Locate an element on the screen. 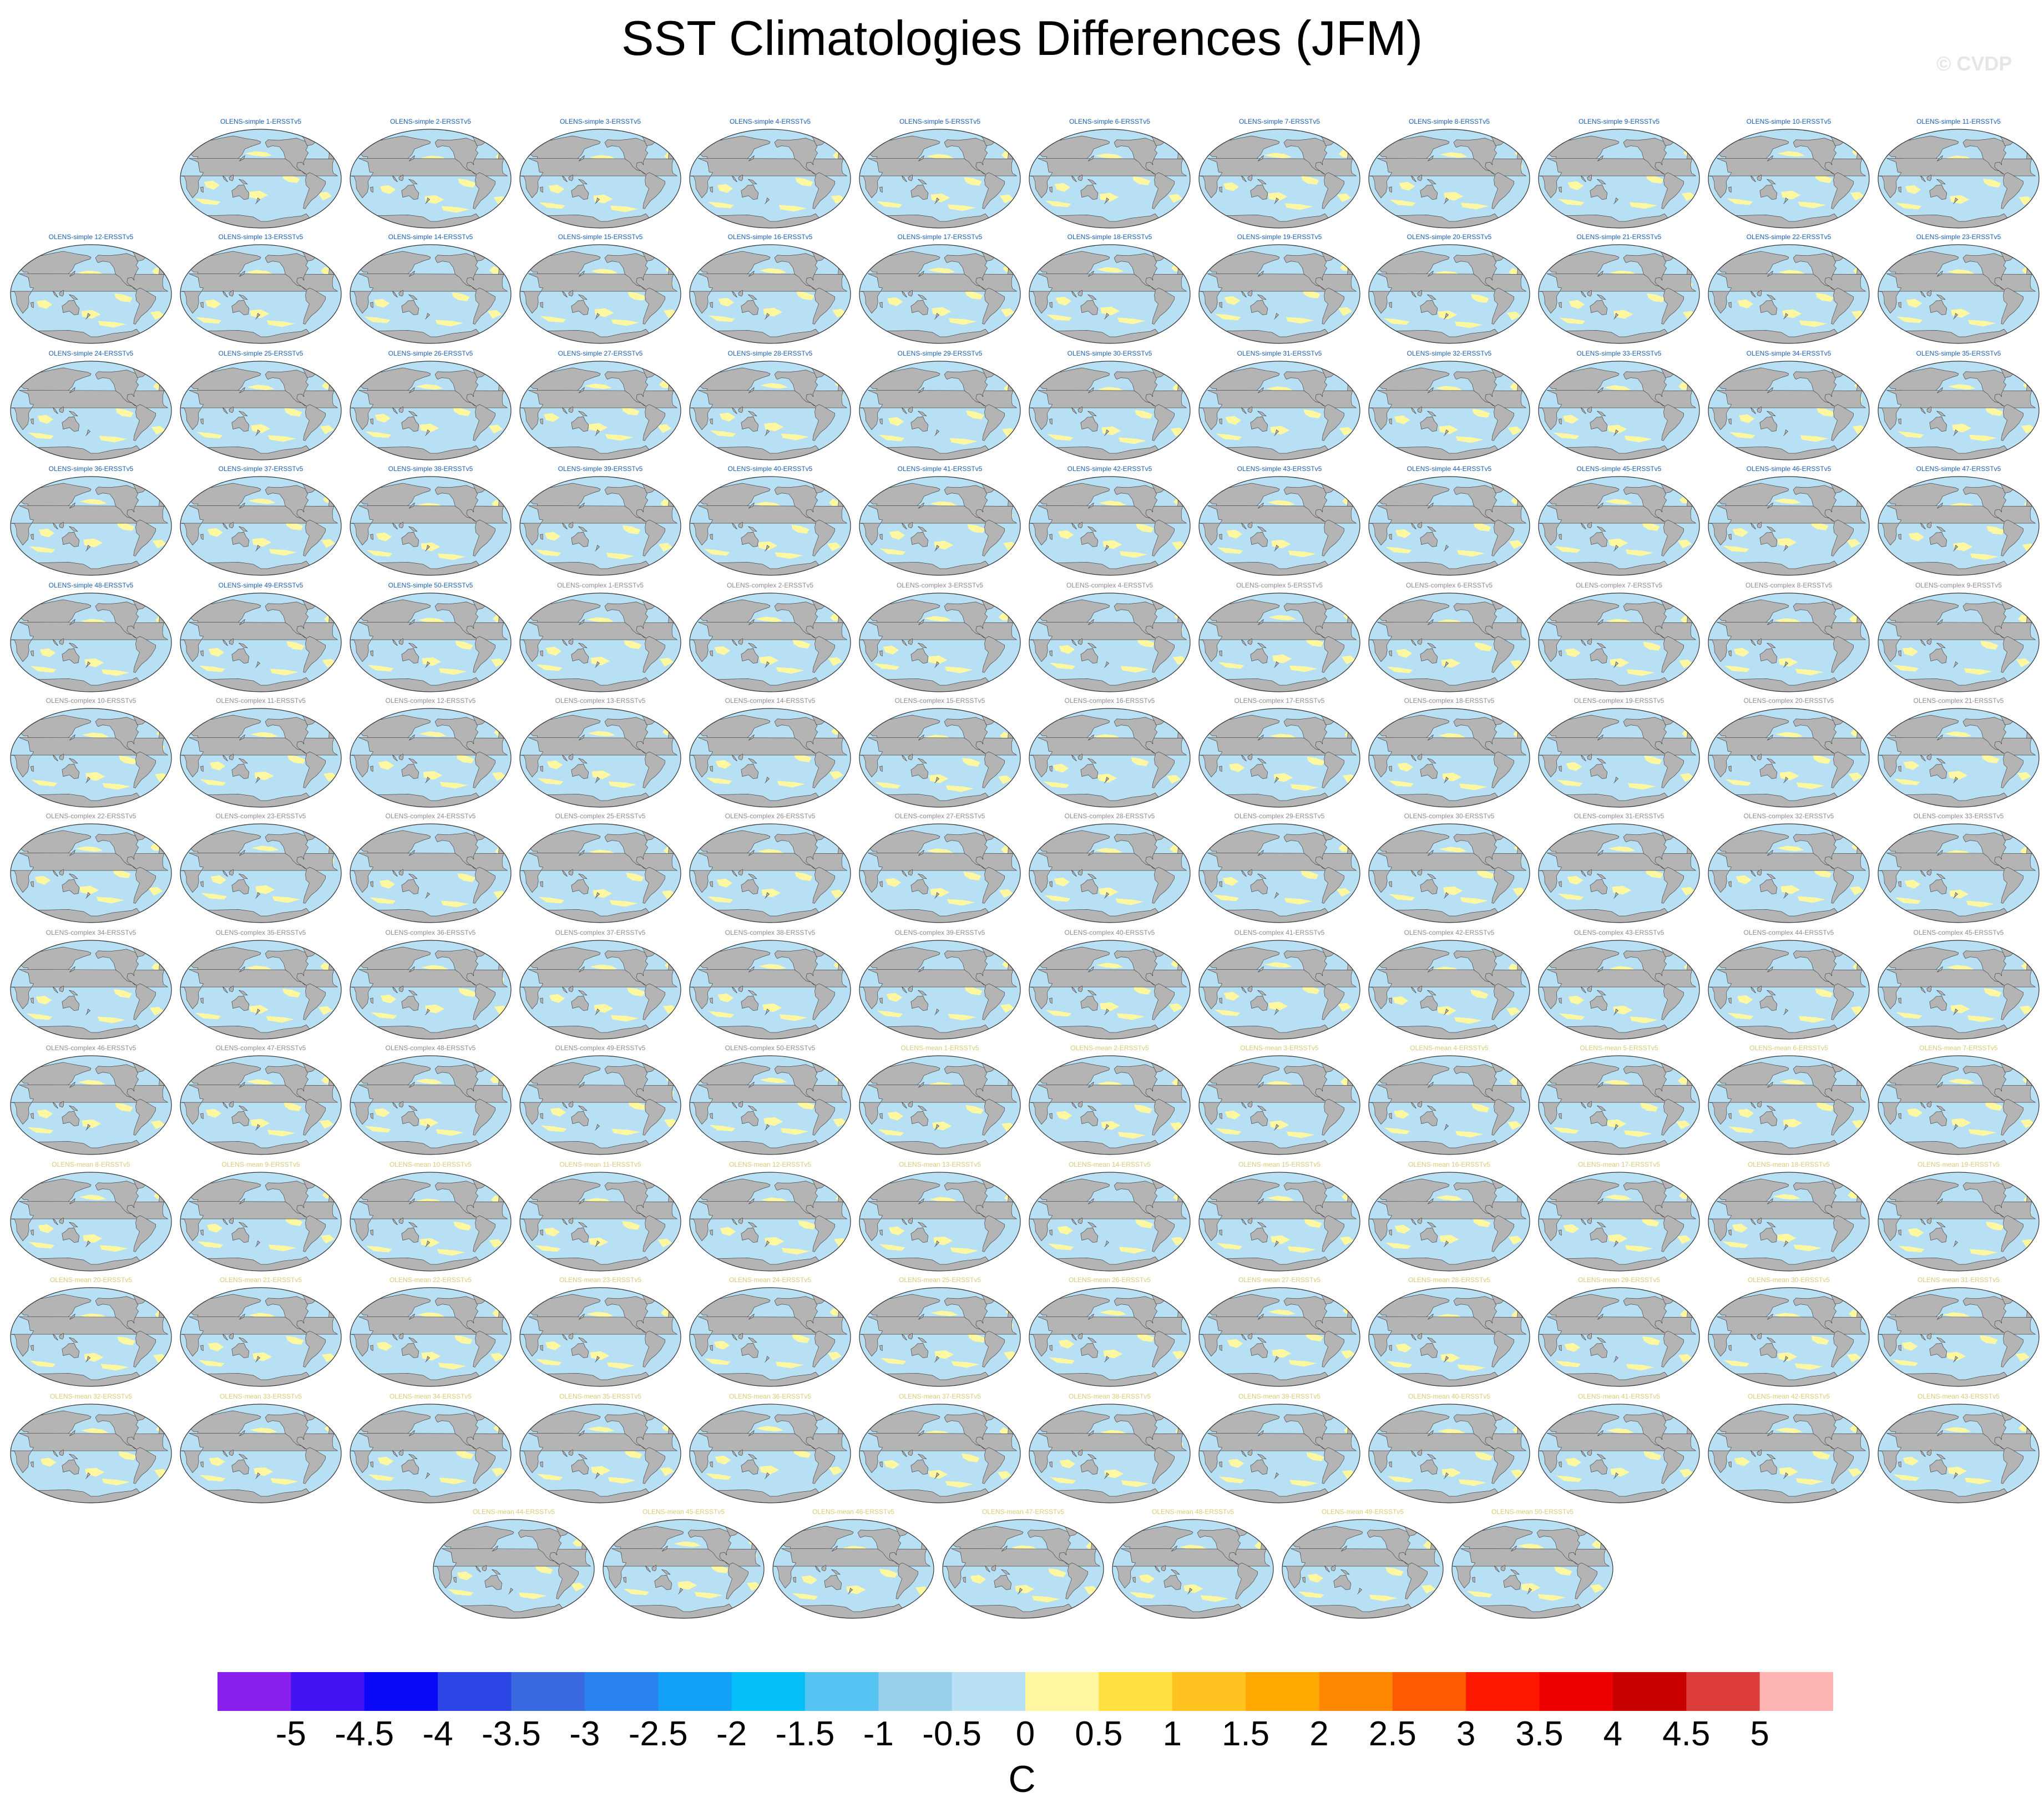  panel-title: OLENS-complex 33-ERSSTv5 is located at coordinates (1959, 816).